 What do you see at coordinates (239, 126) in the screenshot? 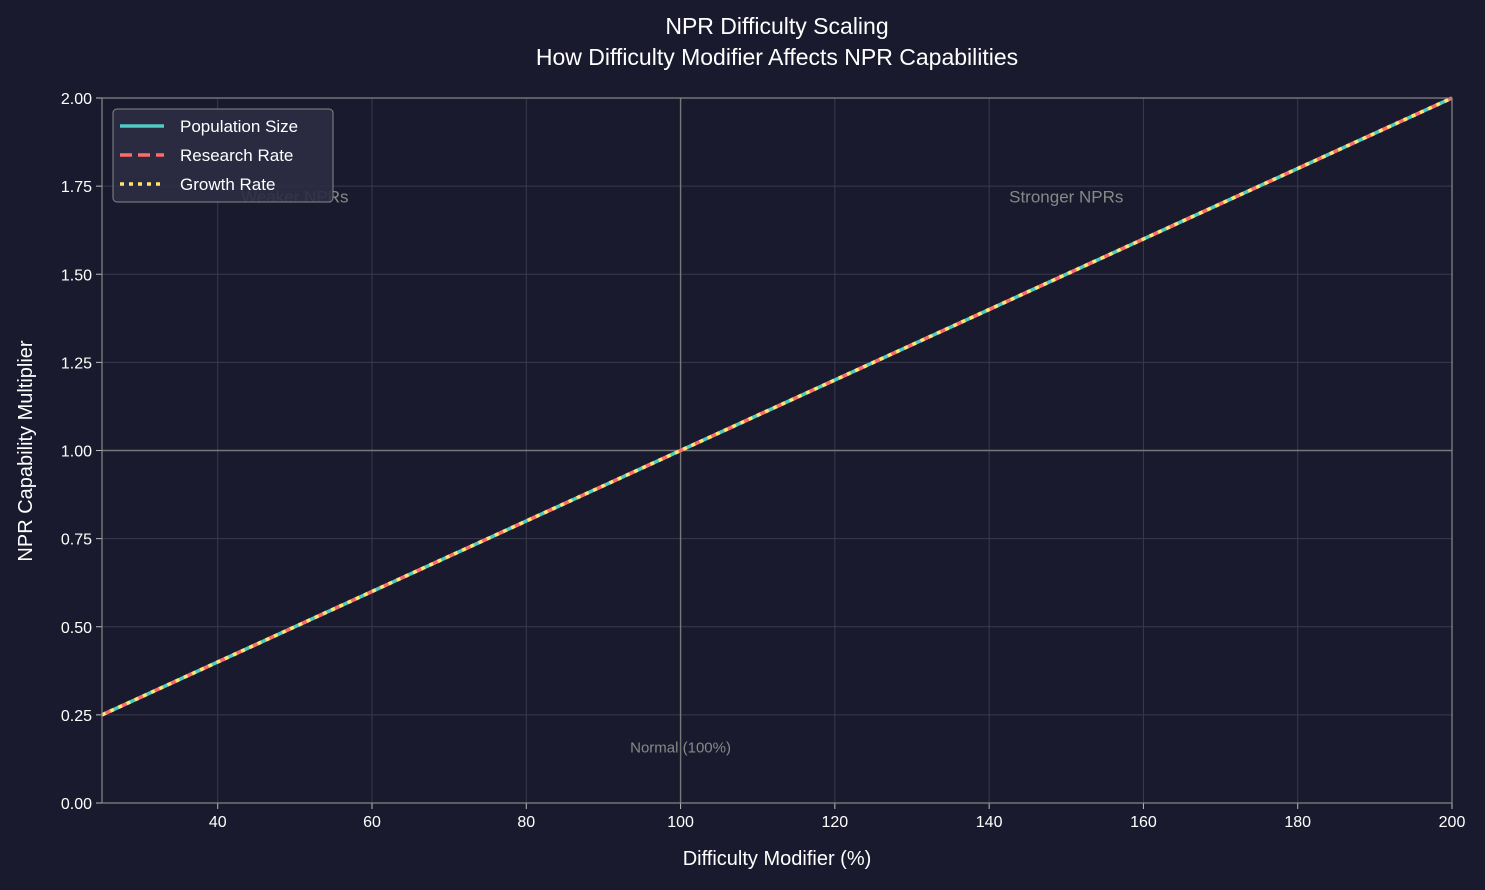
I see `legend-label: Population Size` at bounding box center [239, 126].